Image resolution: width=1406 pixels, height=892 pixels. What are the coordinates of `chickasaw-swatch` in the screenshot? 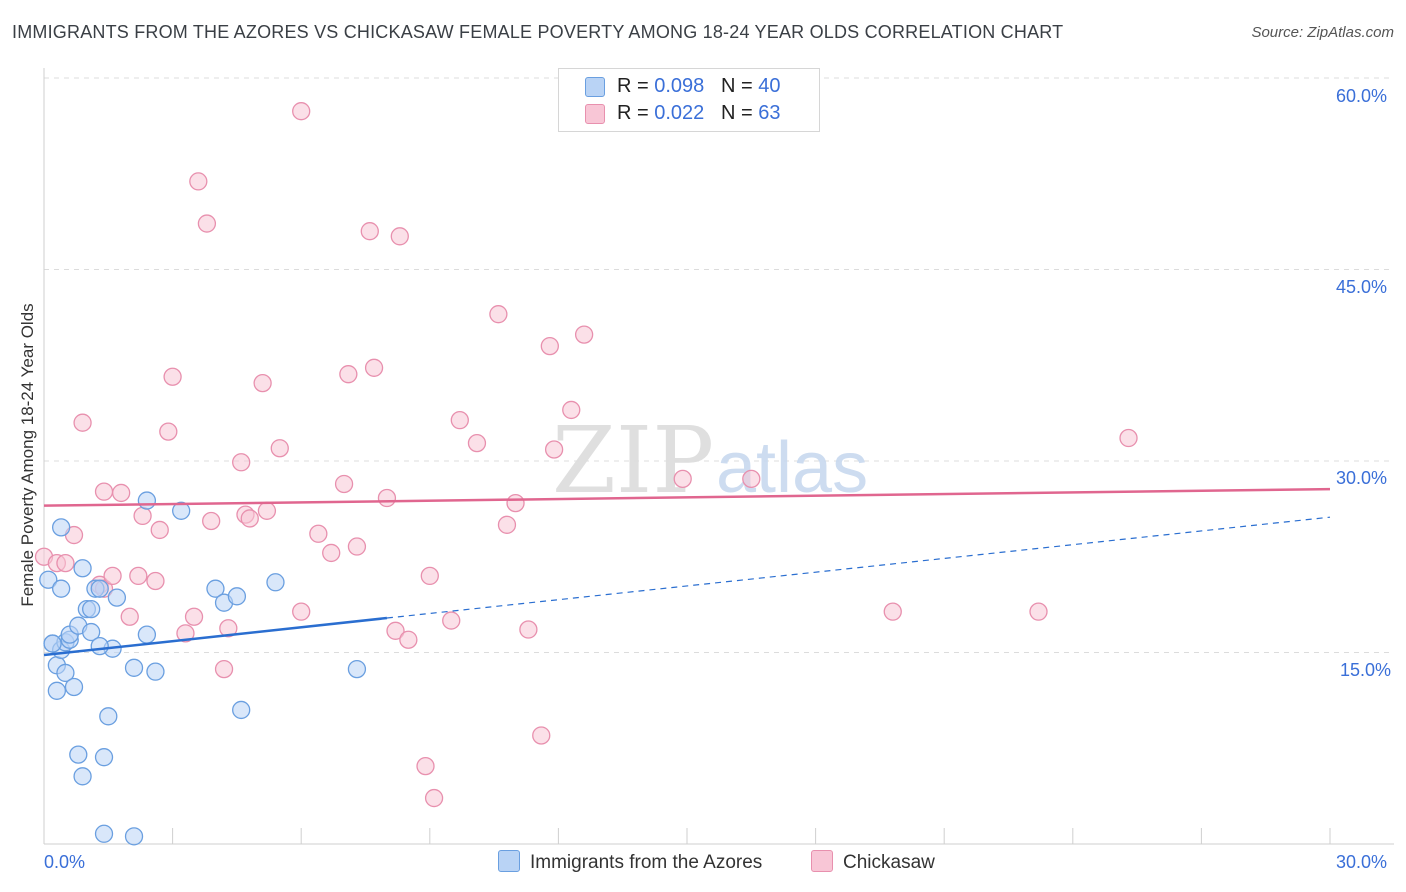 It's located at (595, 114).